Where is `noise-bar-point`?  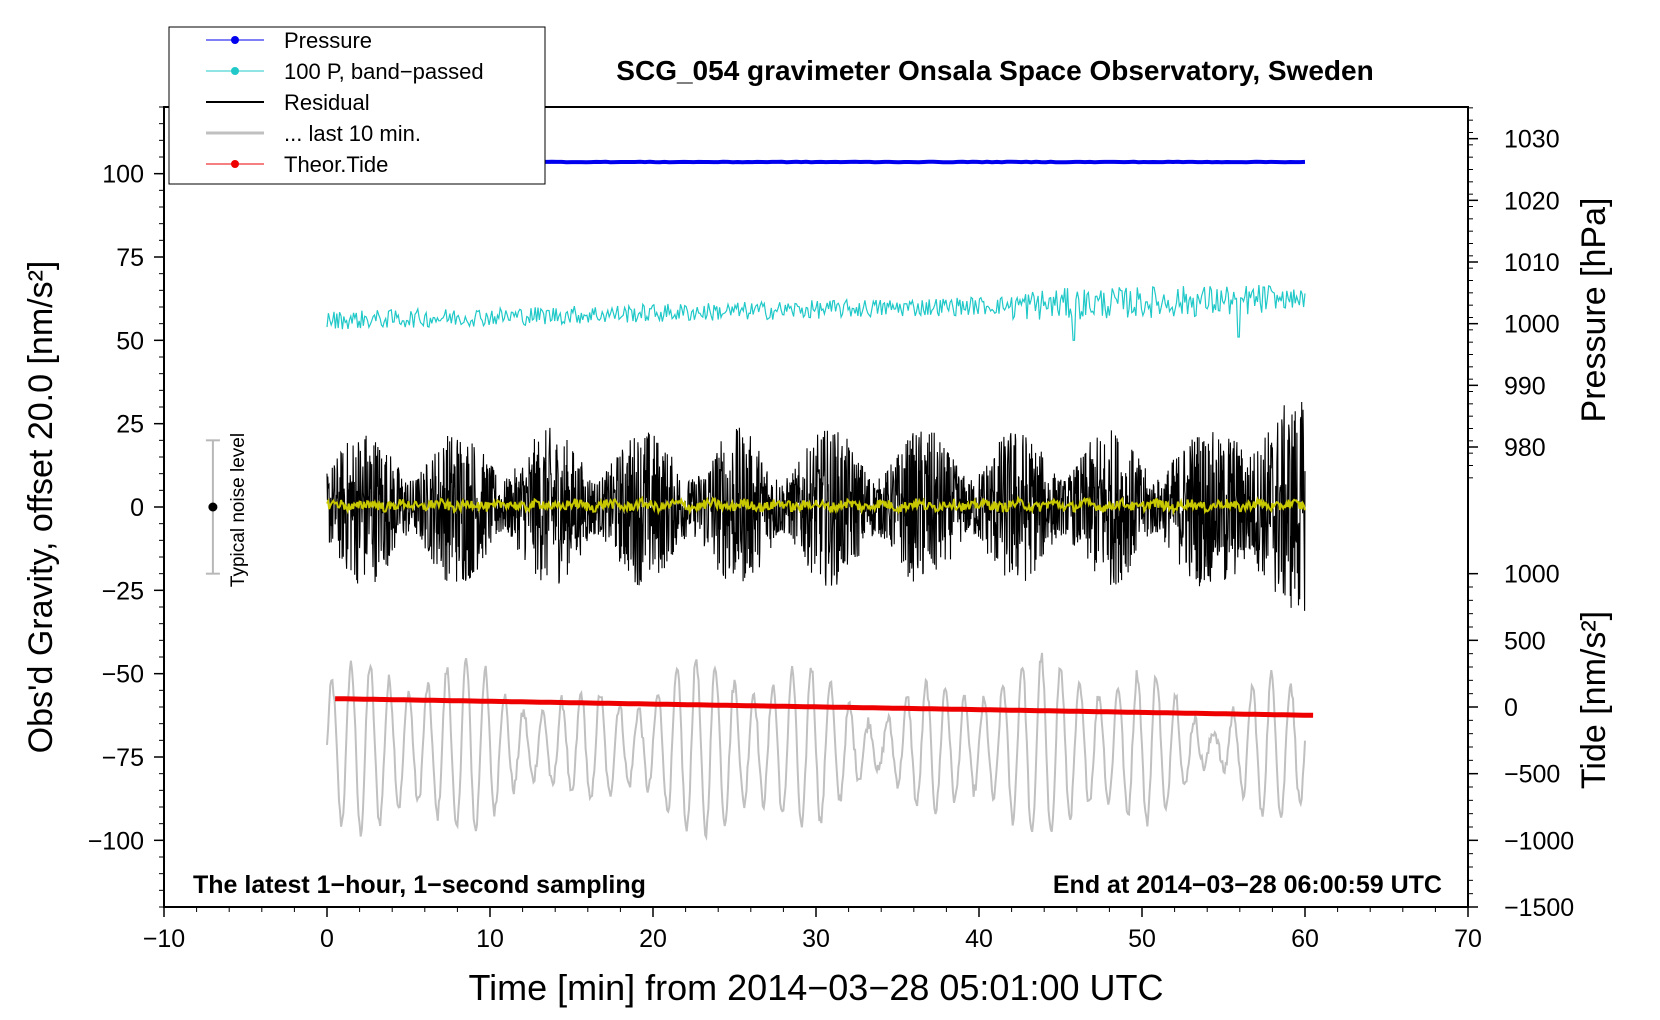 noise-bar-point is located at coordinates (213, 507).